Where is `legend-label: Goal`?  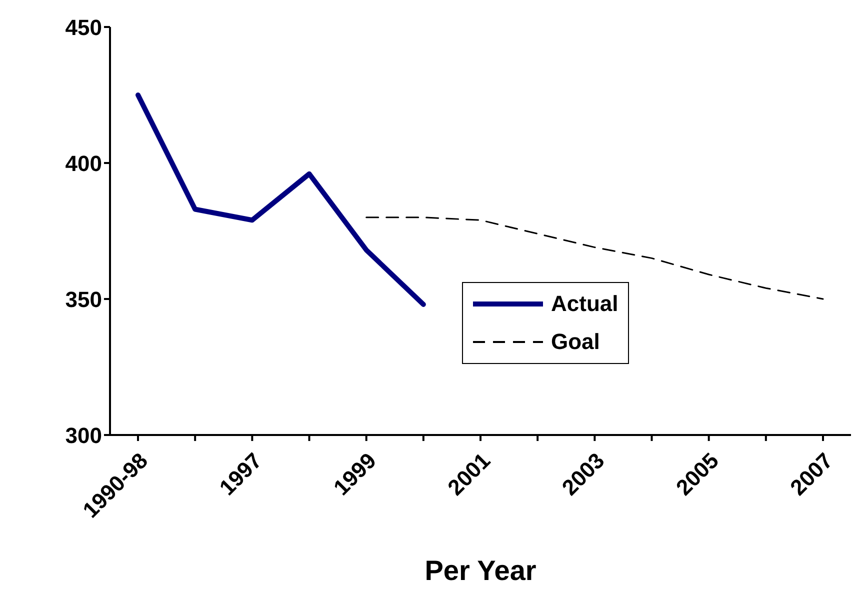 legend-label: Goal is located at coordinates (575, 342).